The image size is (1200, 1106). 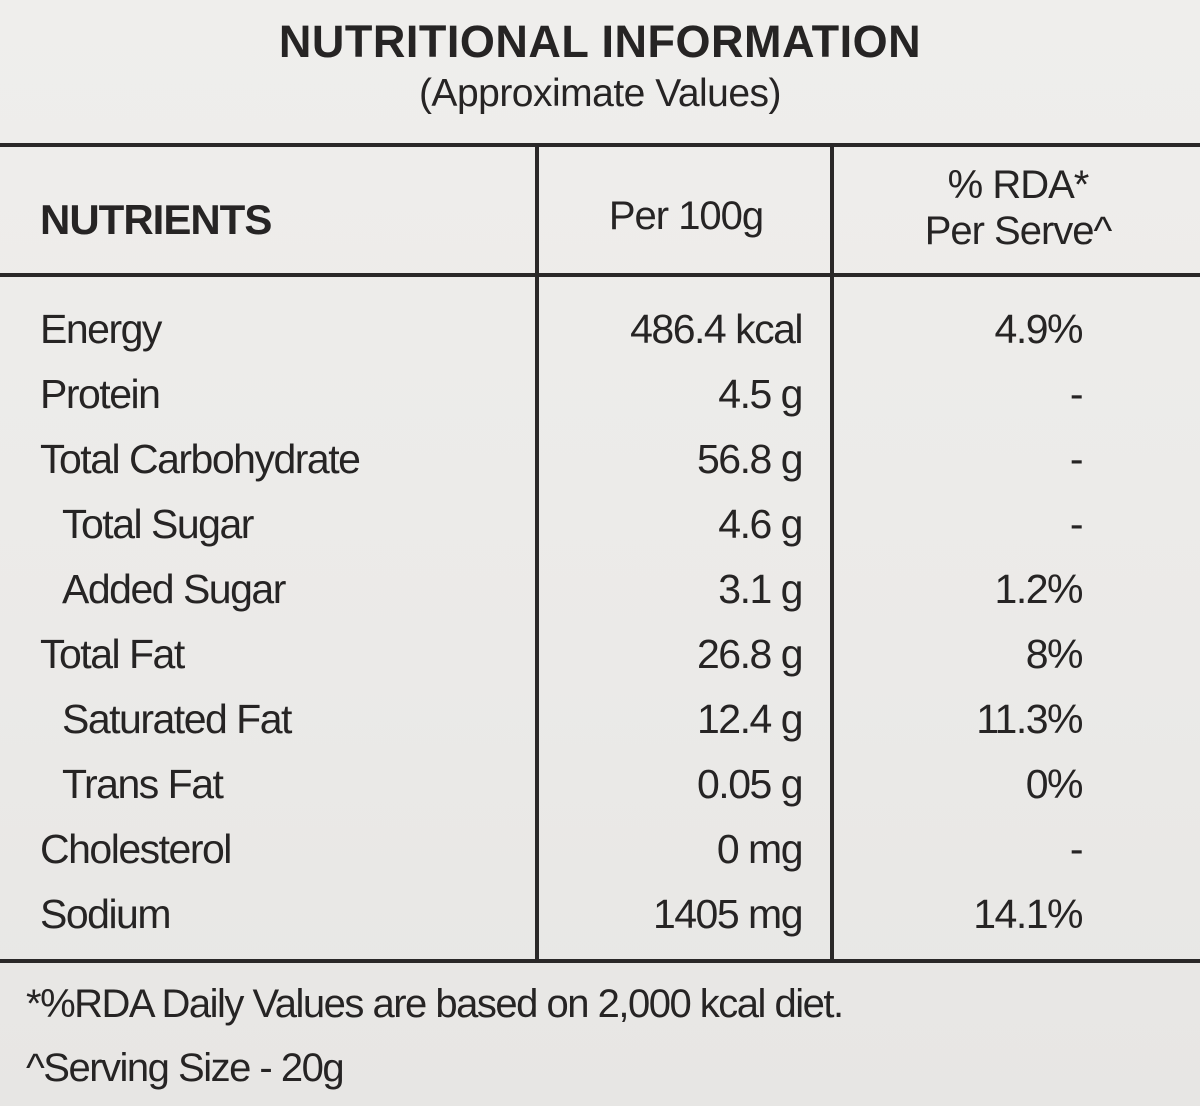 I want to click on nutrient-rda: 14.1%, so click(x=1028, y=914).